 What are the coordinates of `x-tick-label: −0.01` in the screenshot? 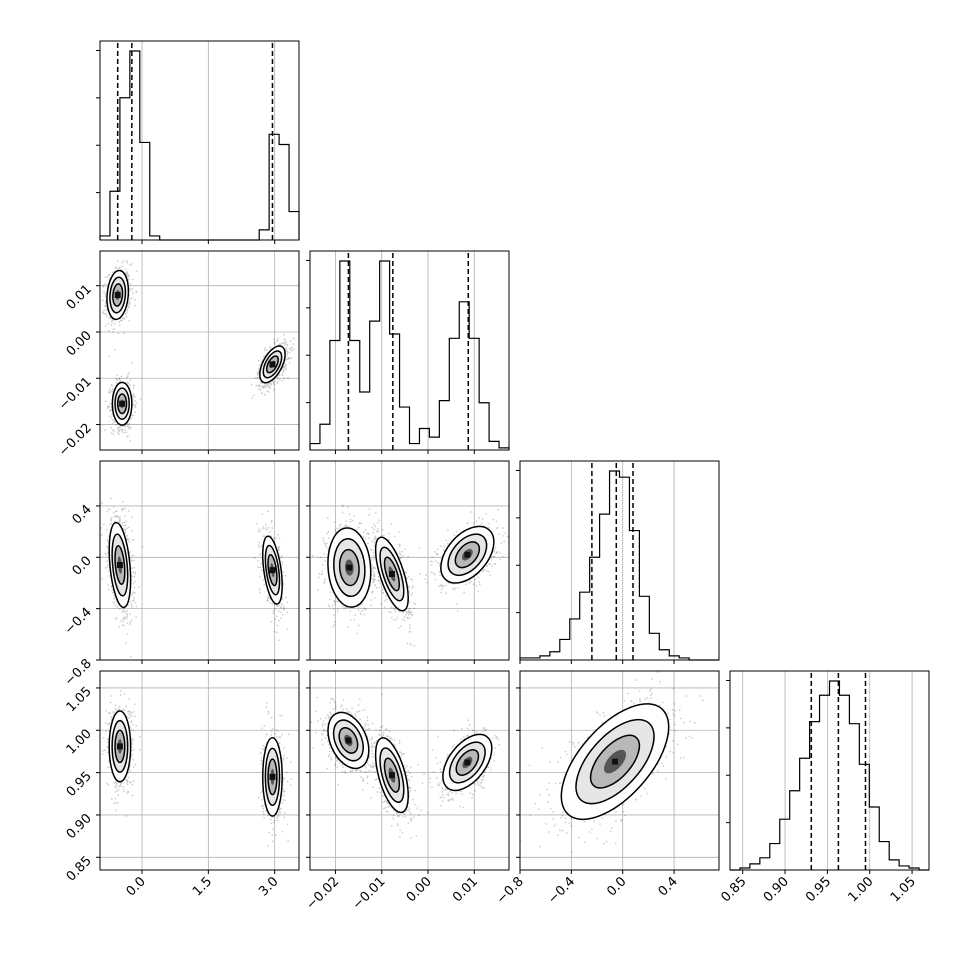 It's located at (369, 893).